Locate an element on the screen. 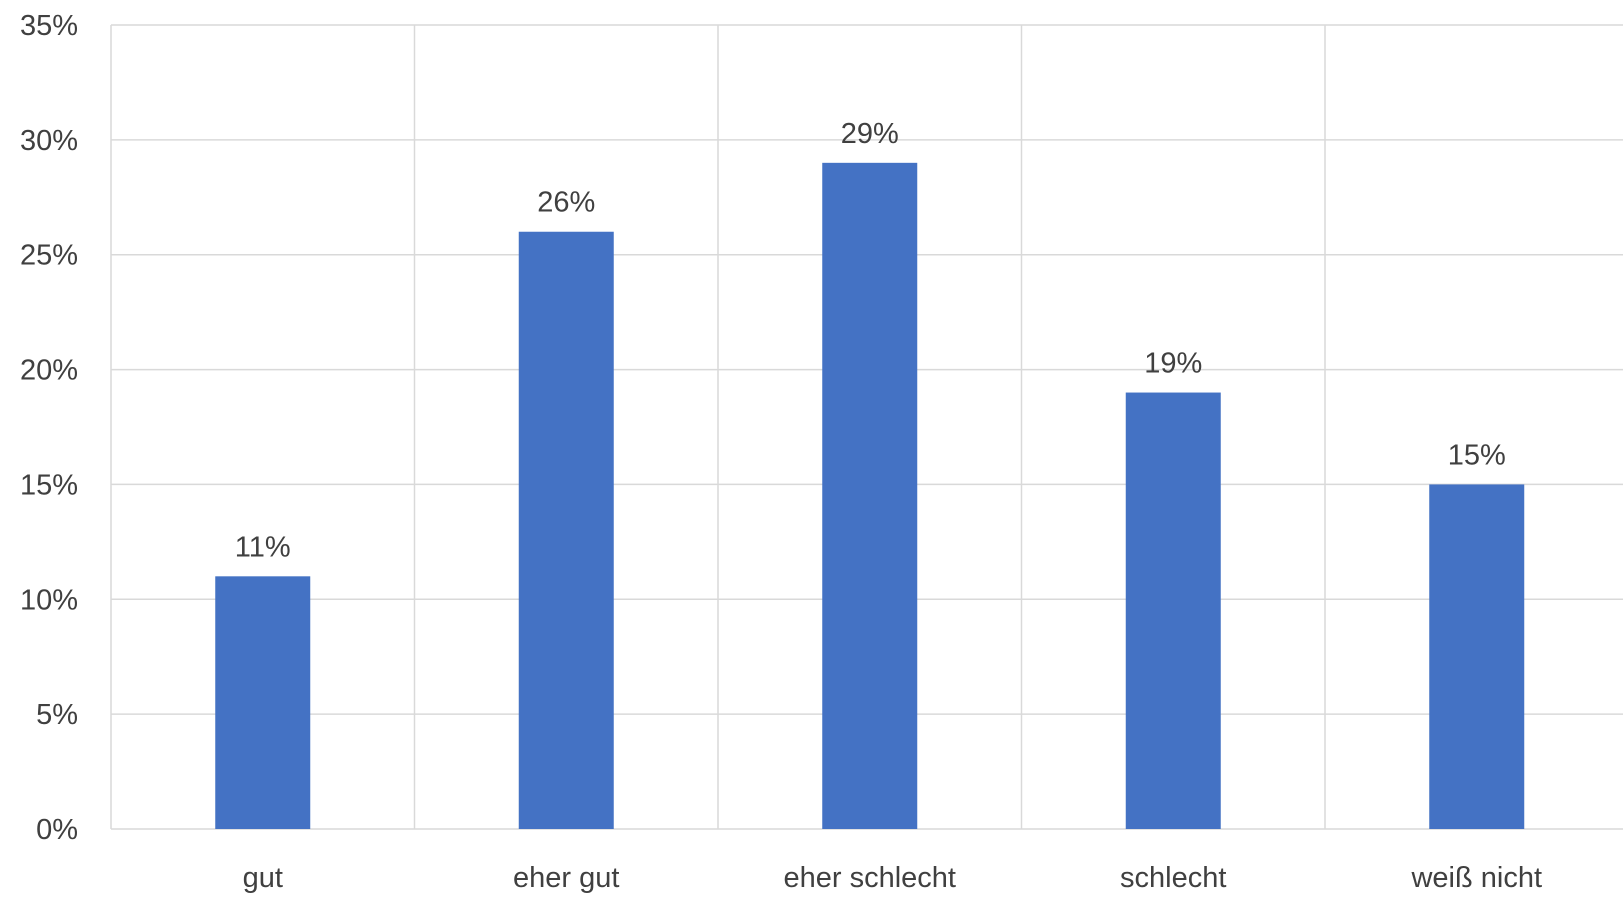 The width and height of the screenshot is (1623, 899). y-tick-label: 25% is located at coordinates (49, 256).